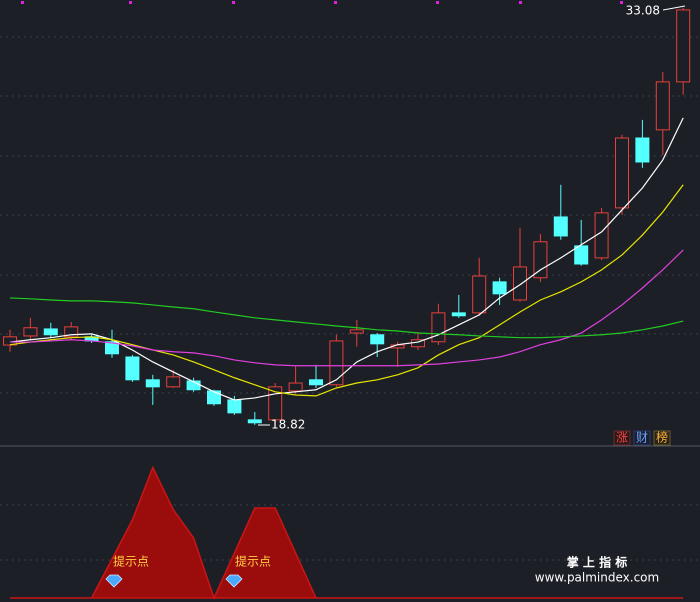  Describe the element at coordinates (346, 318) in the screenshot. I see `moving-average-line` at that location.